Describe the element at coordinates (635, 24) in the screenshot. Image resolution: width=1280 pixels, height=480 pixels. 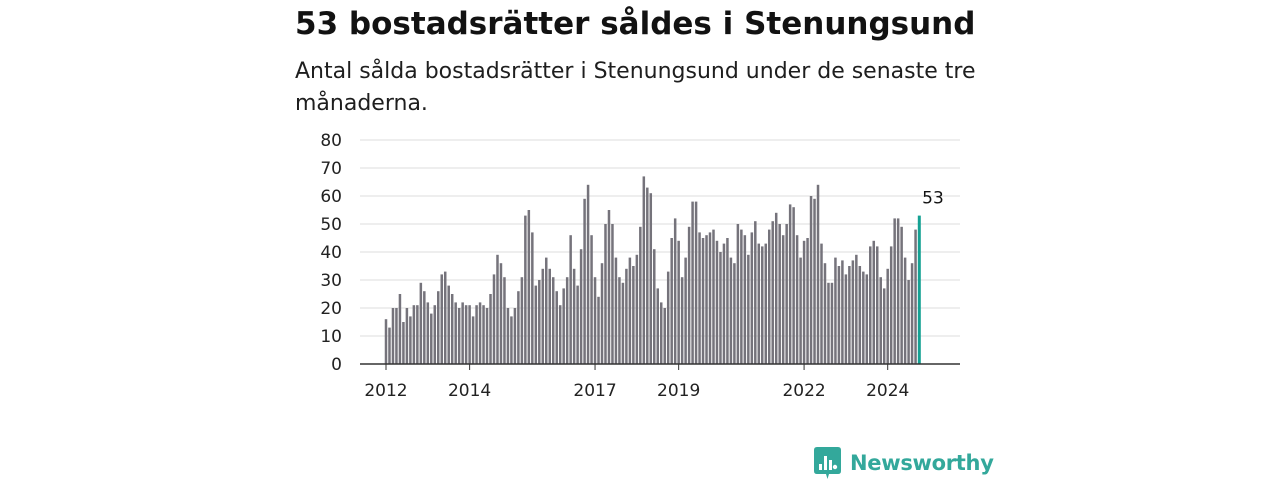
I see `chart-title: 53 bostadsrätter såldes i Stenungsund` at that location.